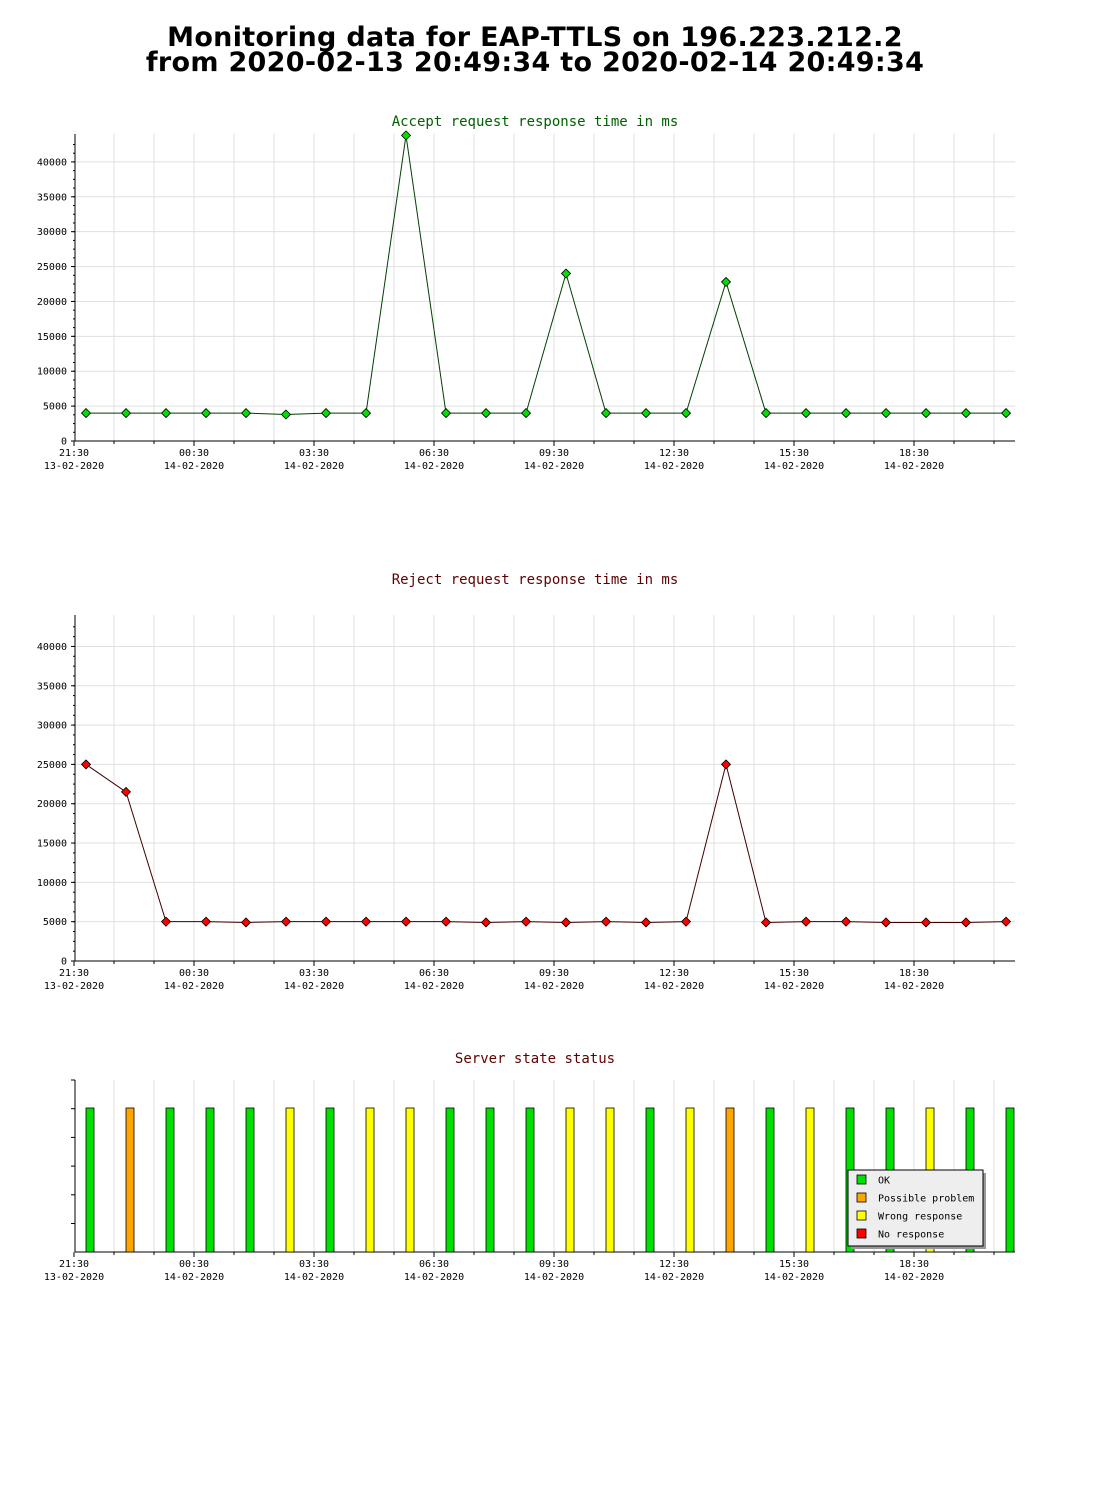 This screenshot has height=1500, width=1100. What do you see at coordinates (74, 453) in the screenshot?
I see `accept-x-tick-time: 21:30` at bounding box center [74, 453].